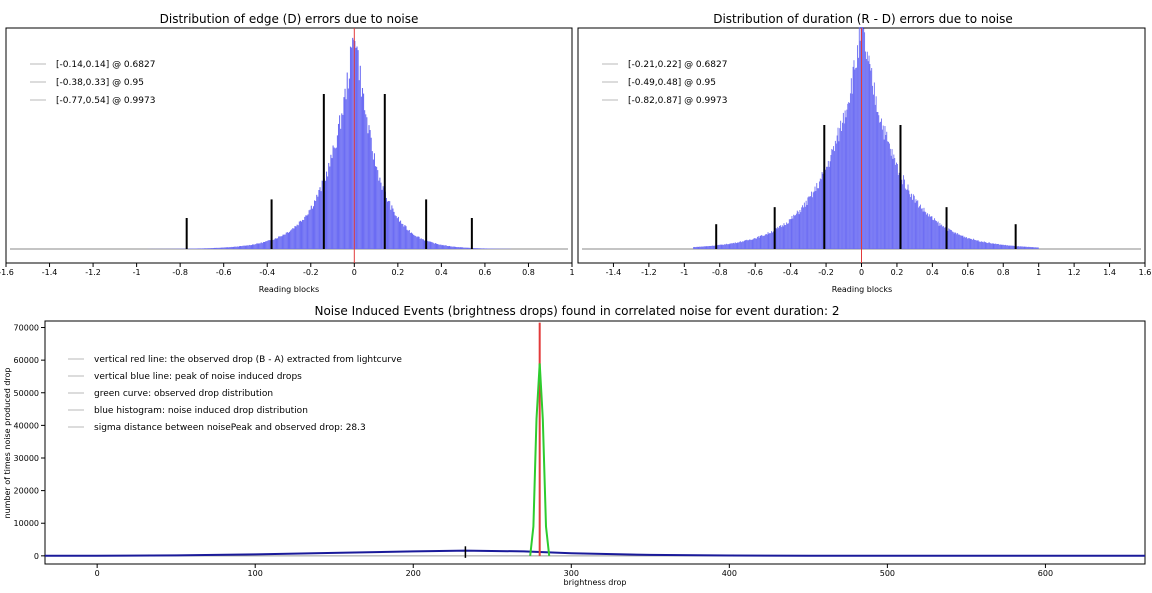 Image resolution: width=1152 pixels, height=593 pixels. I want to click on edge-x-tick-label: -1.4, so click(50, 272).